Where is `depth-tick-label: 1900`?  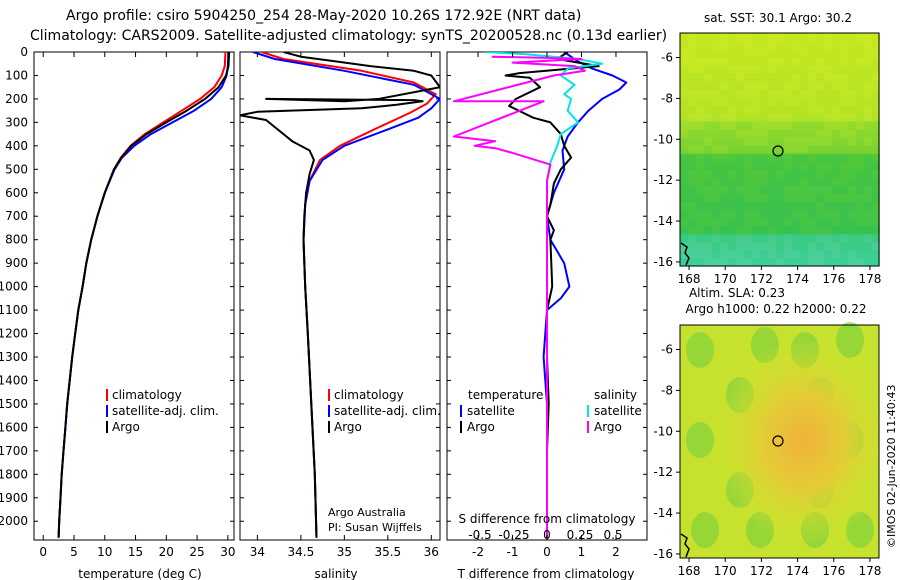
depth-tick-label: 1900 is located at coordinates (14, 498).